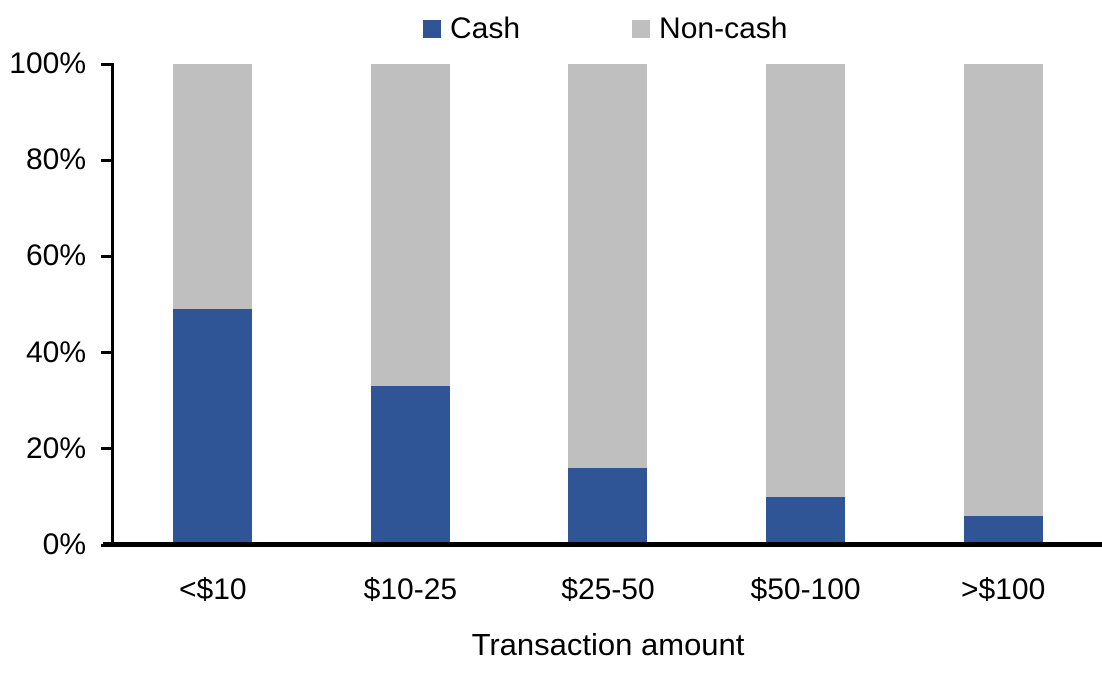  Describe the element at coordinates (602, 544) in the screenshot. I see `x-axis-line` at that location.